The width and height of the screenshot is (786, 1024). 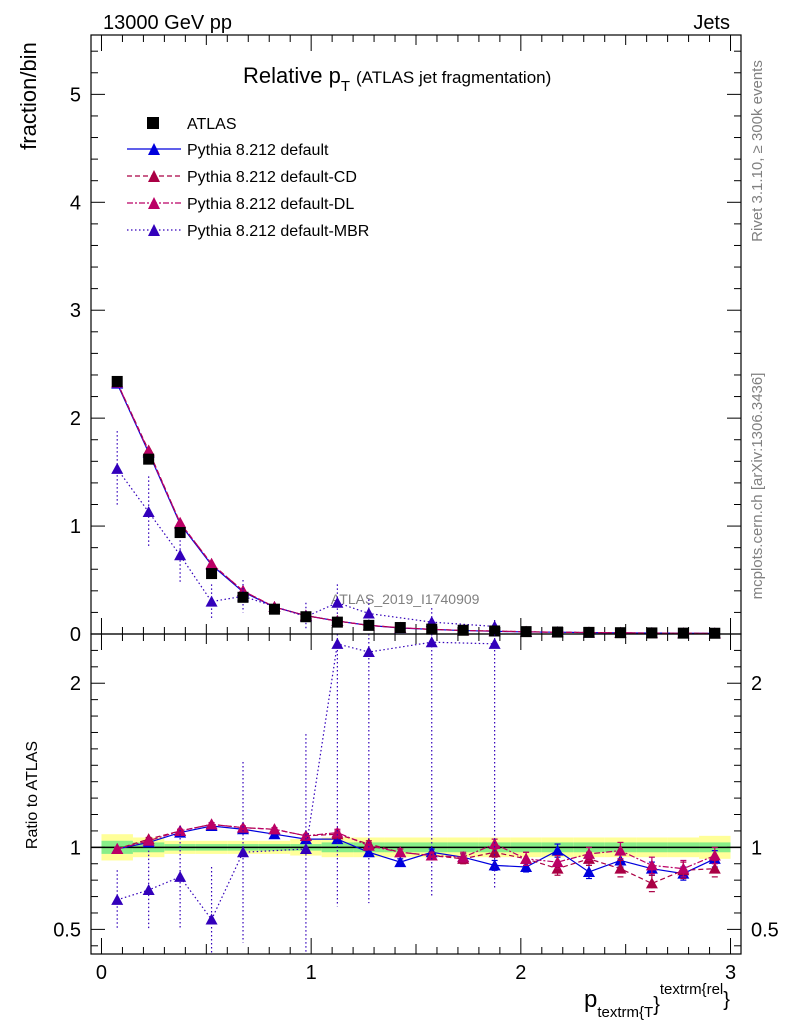 I want to click on series-line-mbr, so click(x=305, y=548).